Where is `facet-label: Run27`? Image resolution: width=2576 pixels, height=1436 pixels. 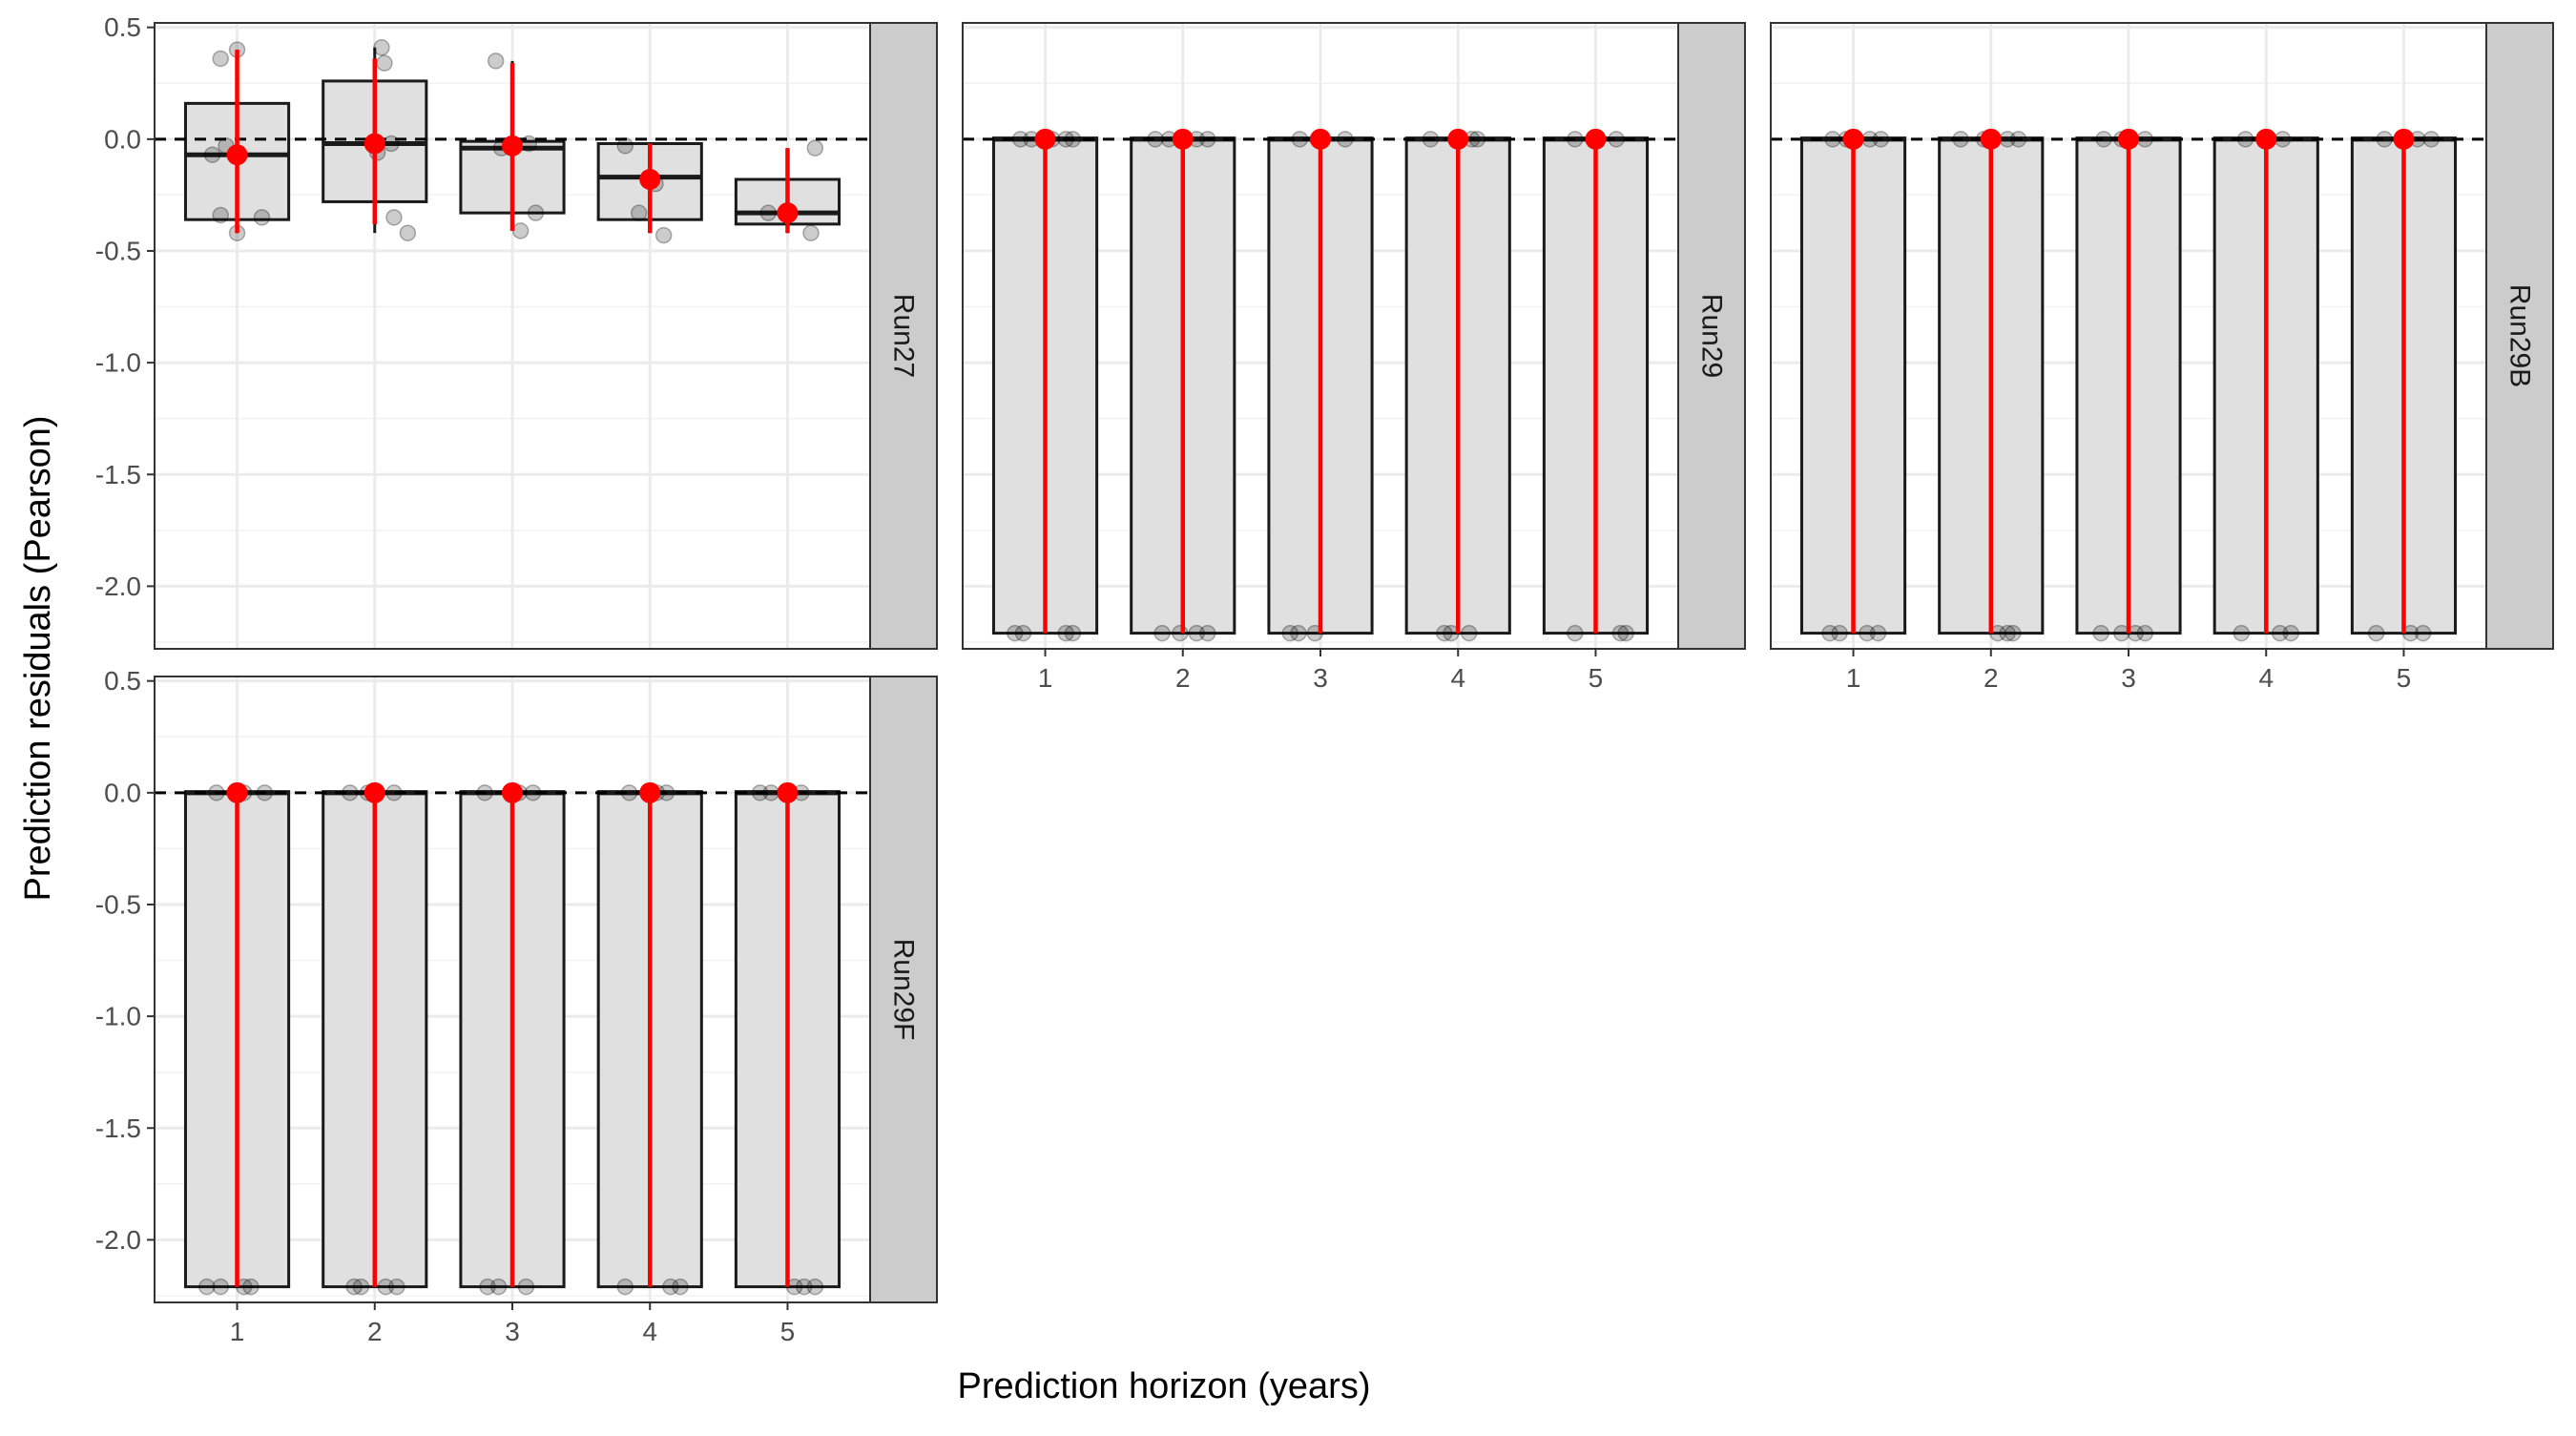 facet-label: Run27 is located at coordinates (904, 336).